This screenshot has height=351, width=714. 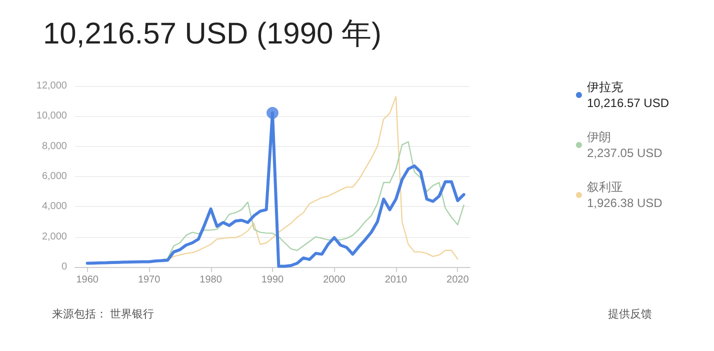 I want to click on chart-title: 10,216.57 USD (1990 年), so click(x=212, y=34).